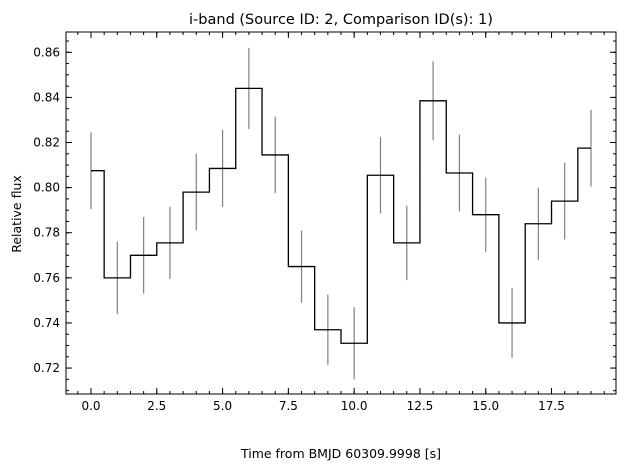  I want to click on x-tick-label: 12.5, so click(420, 406).